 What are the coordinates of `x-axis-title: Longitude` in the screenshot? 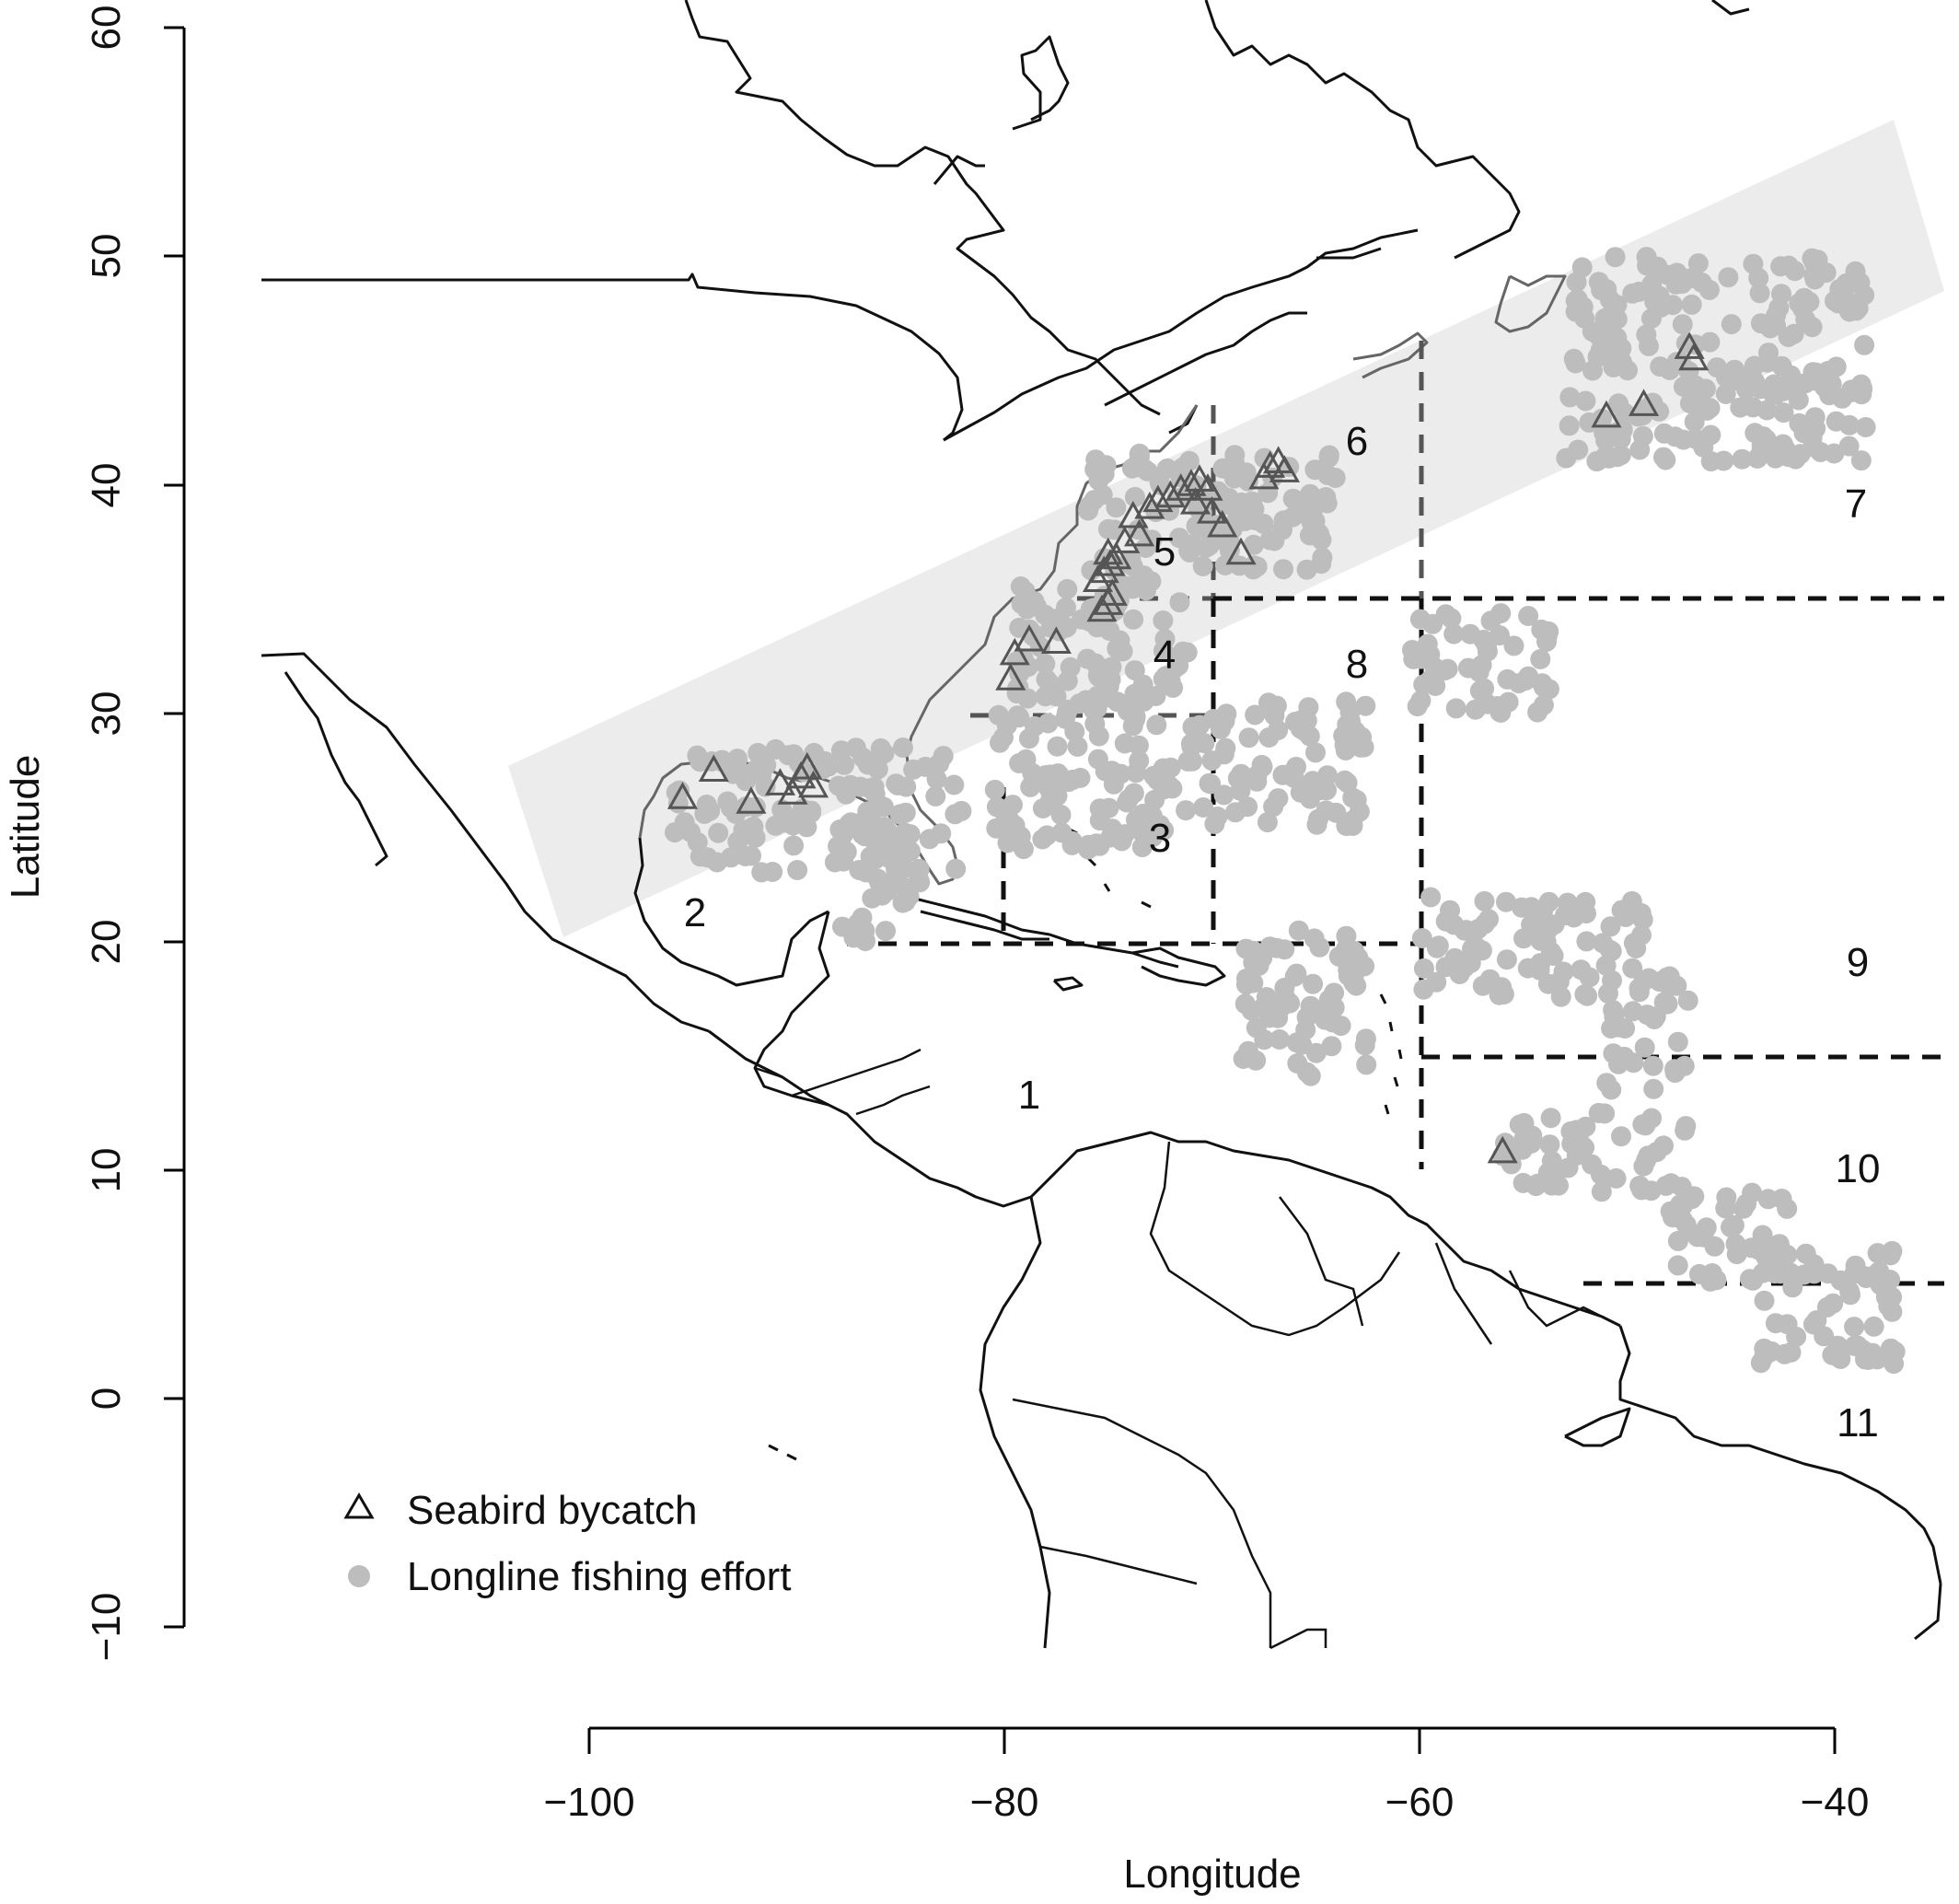 It's located at (1212, 1874).